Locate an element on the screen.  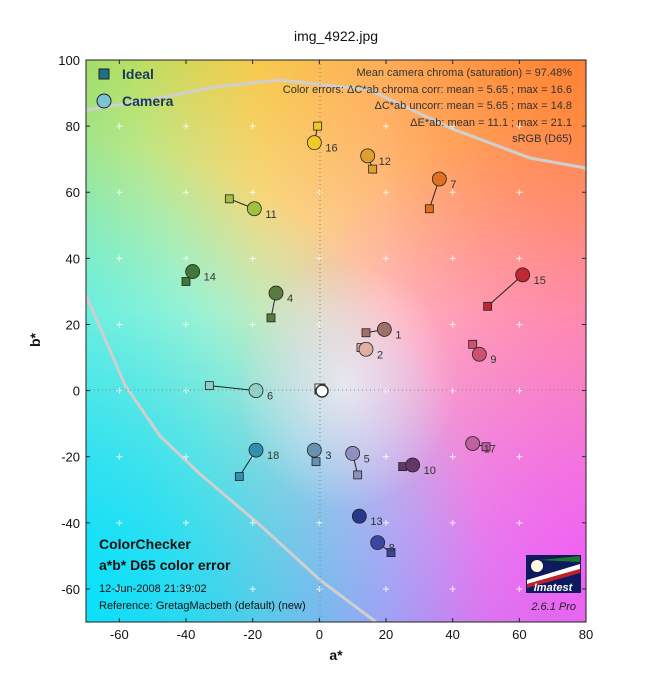
patch-11-ideal-marker is located at coordinates (229, 199).